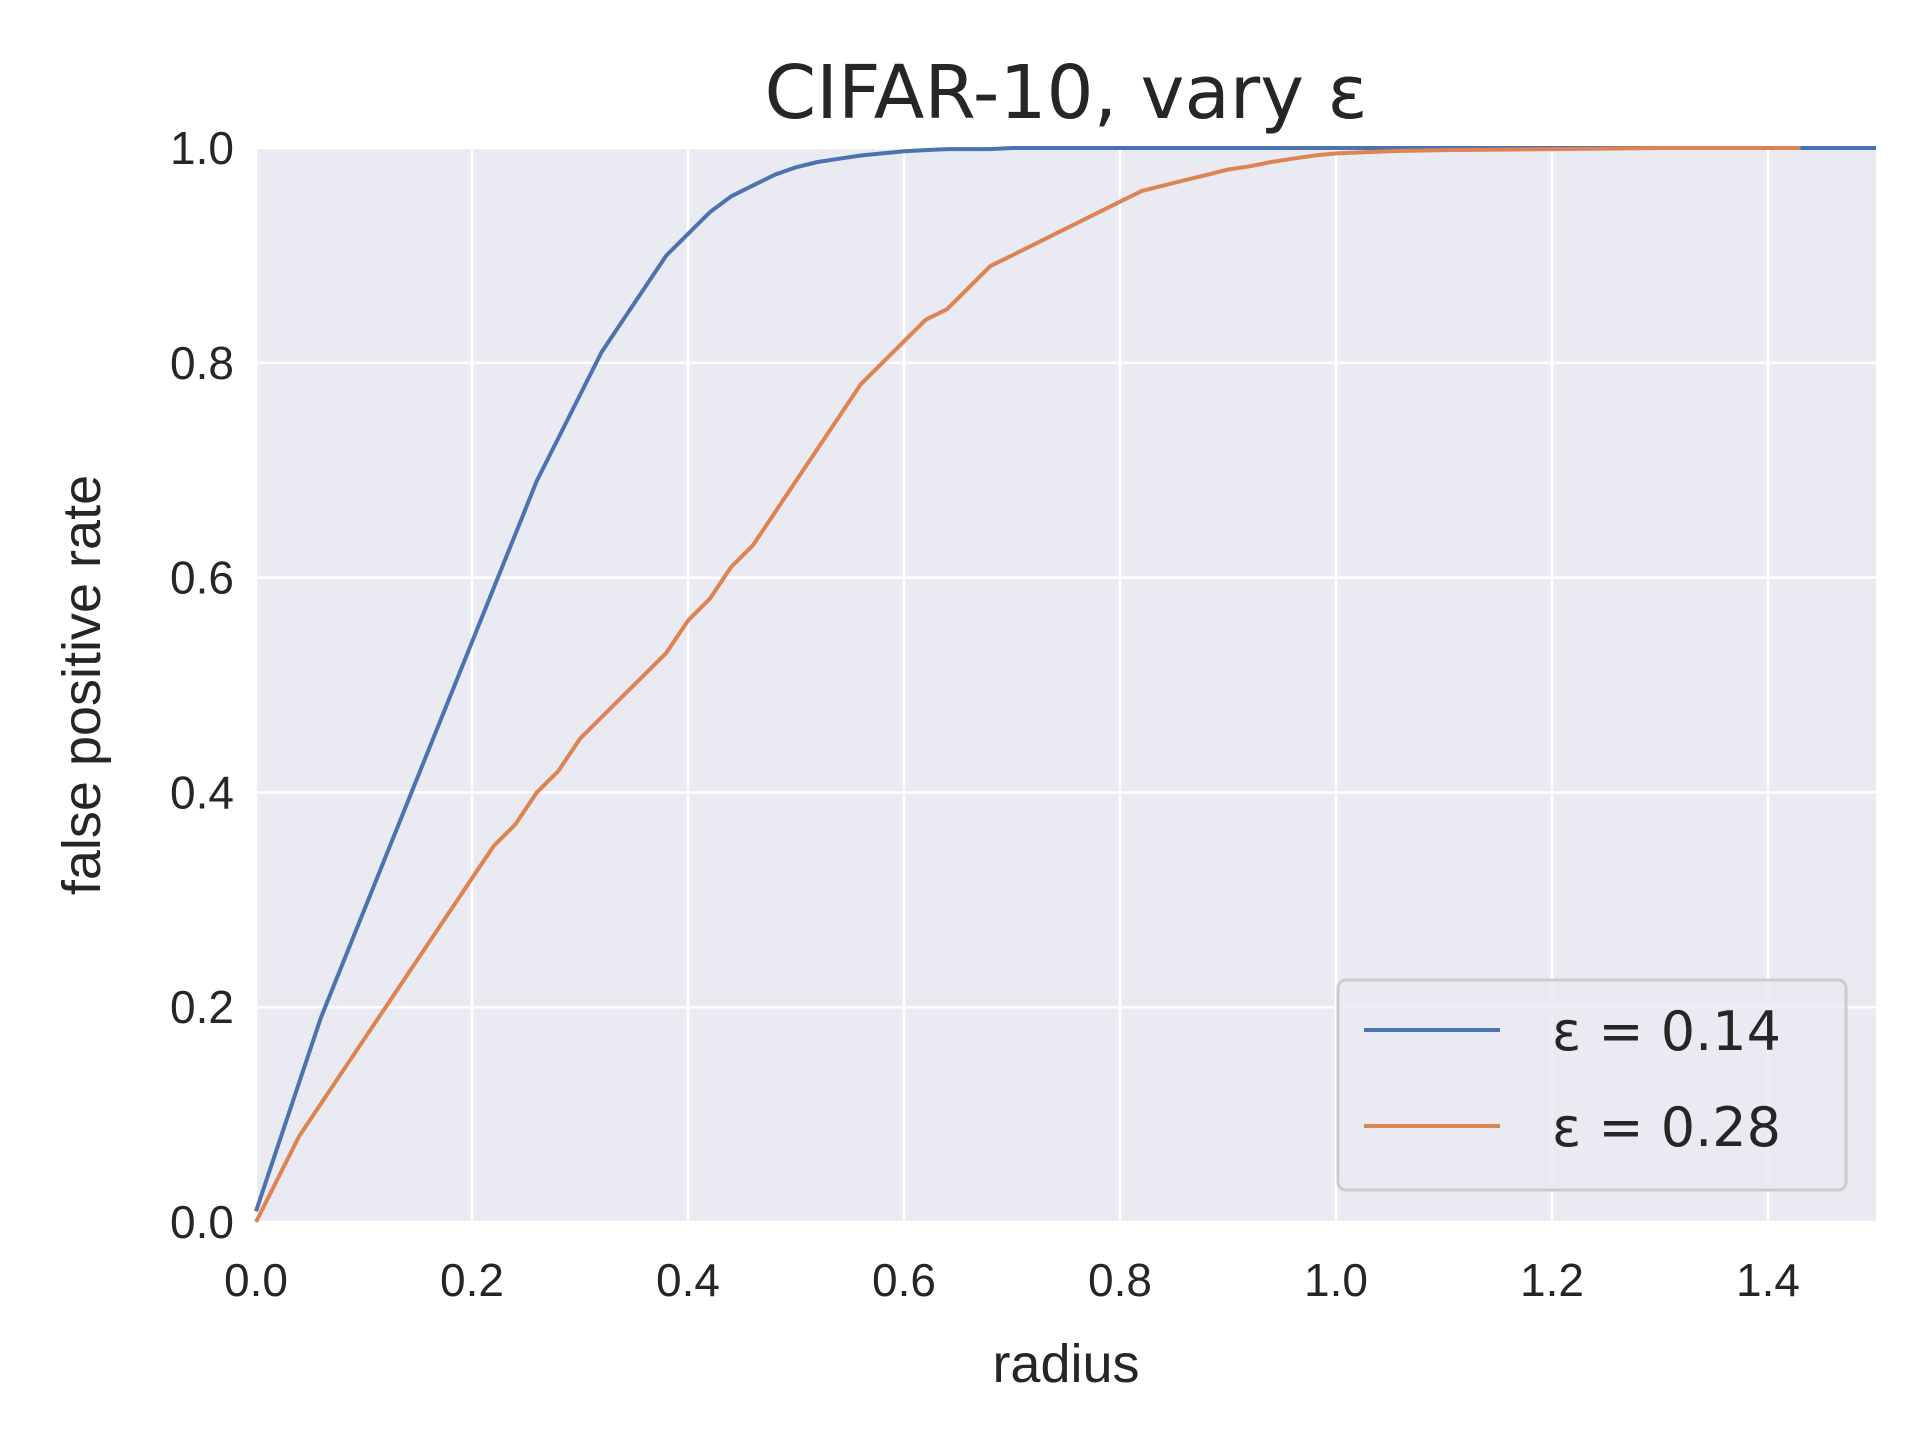 Image resolution: width=1920 pixels, height=1440 pixels. I want to click on legend-label-1: ε = 0.28, so click(1666, 1127).